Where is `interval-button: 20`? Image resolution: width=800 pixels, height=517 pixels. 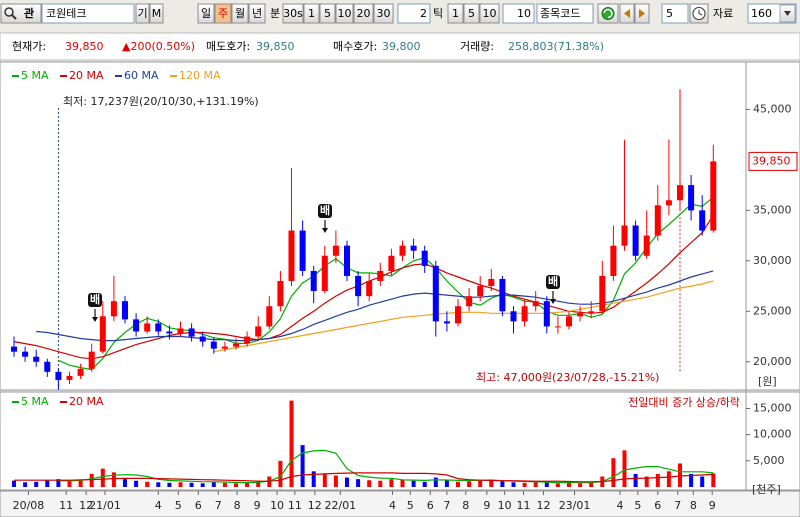
interval-button: 20 is located at coordinates (364, 13).